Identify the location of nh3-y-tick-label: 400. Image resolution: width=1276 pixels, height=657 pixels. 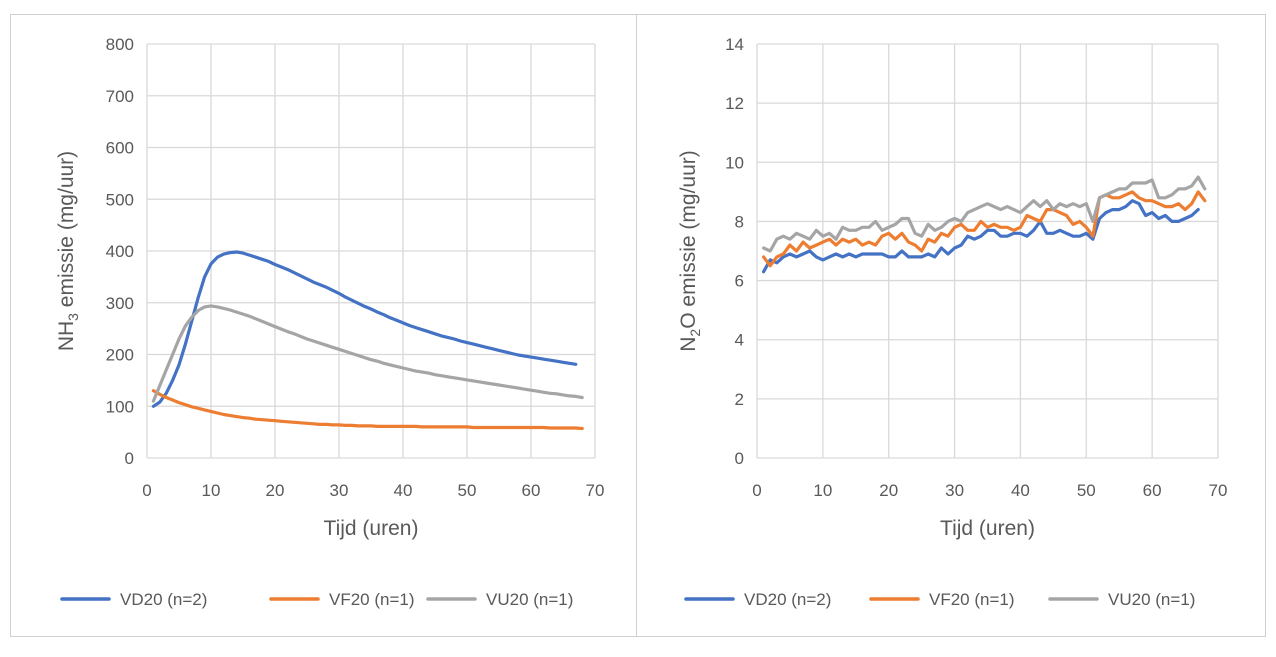
(120, 251).